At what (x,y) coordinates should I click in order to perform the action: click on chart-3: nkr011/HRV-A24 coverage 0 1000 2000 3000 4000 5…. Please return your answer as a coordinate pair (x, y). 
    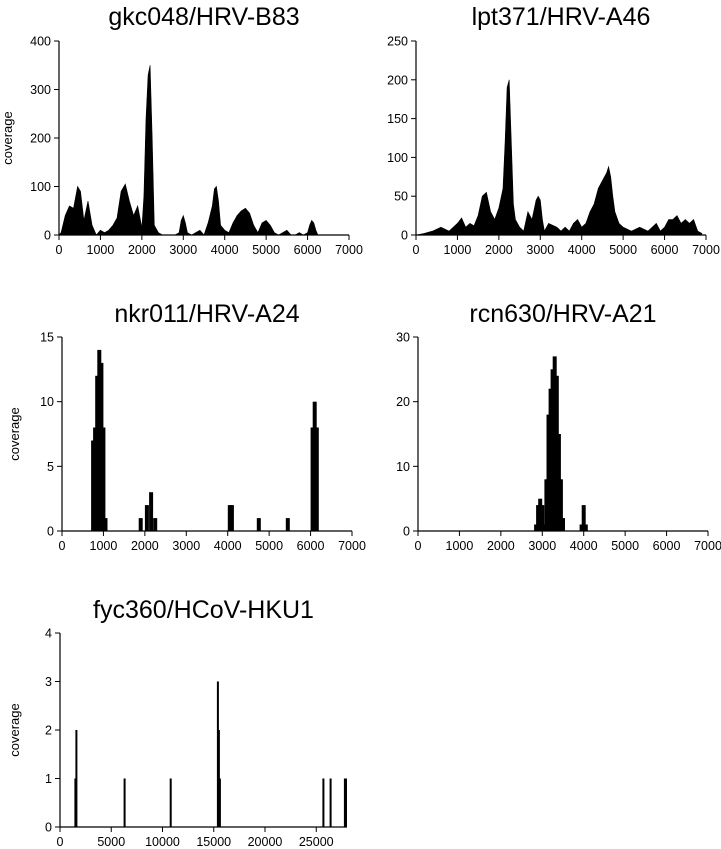
    Looking at the image, I should click on (186, 426).